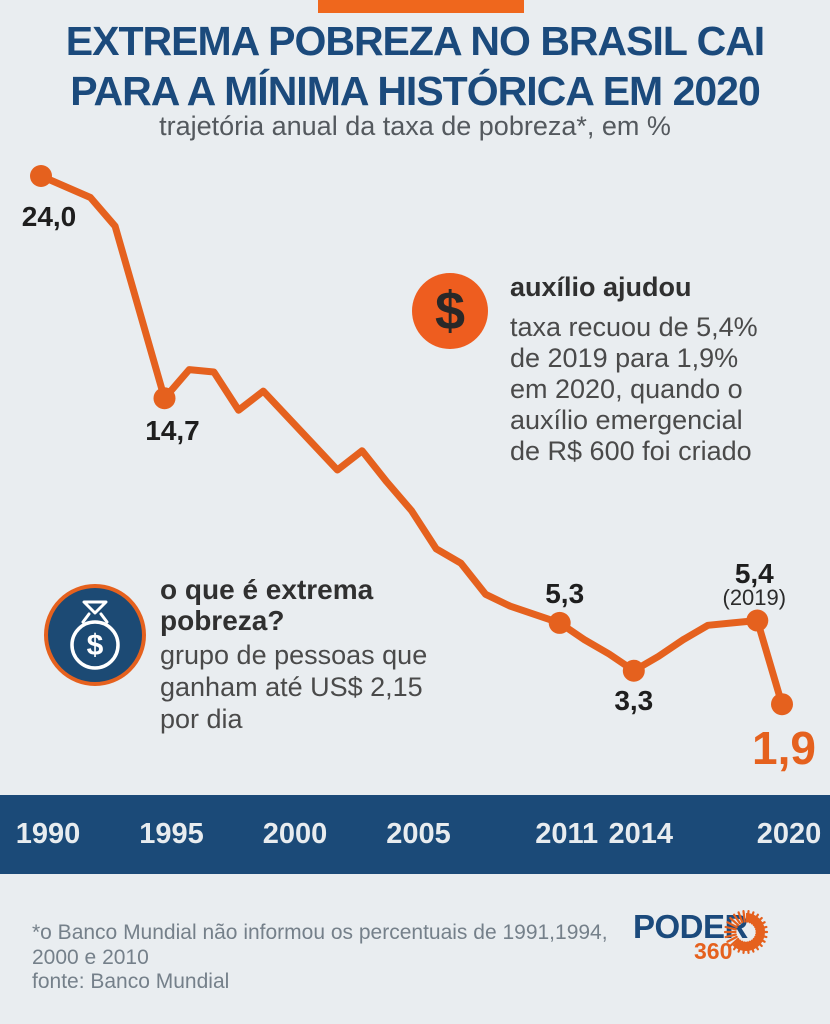 Image resolution: width=830 pixels, height=1024 pixels. I want to click on money-bag-icon: $, so click(95, 635).